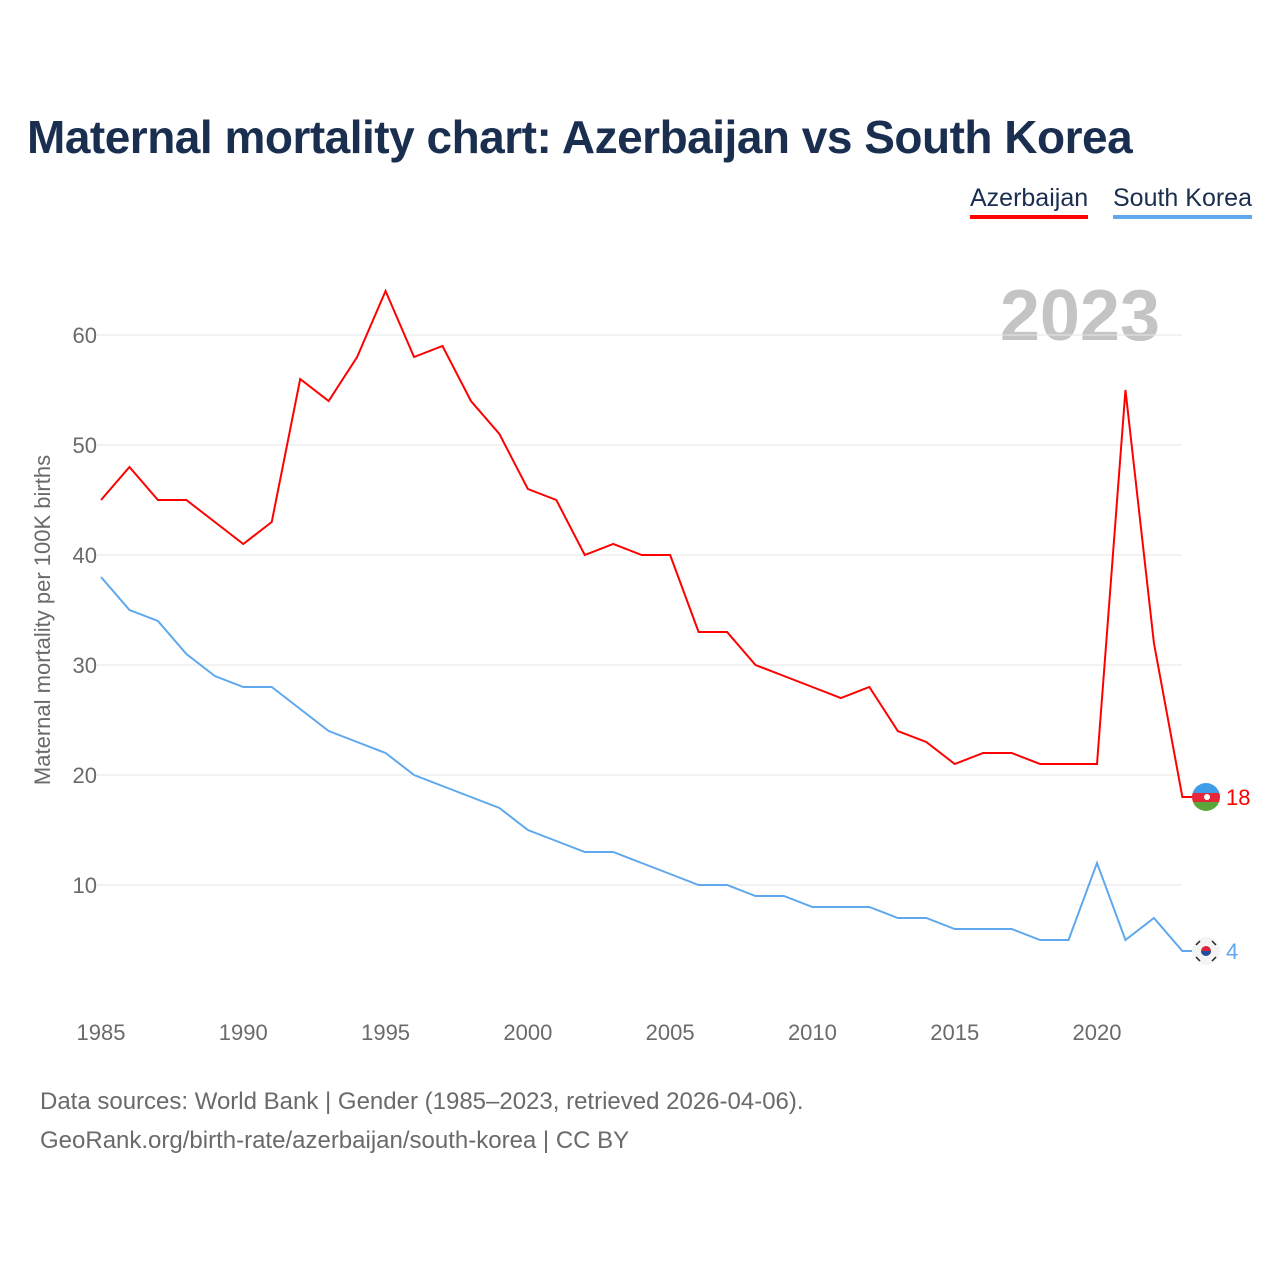 Image resolution: width=1280 pixels, height=1280 pixels. I want to click on y-tick-label: 30, so click(85, 665).